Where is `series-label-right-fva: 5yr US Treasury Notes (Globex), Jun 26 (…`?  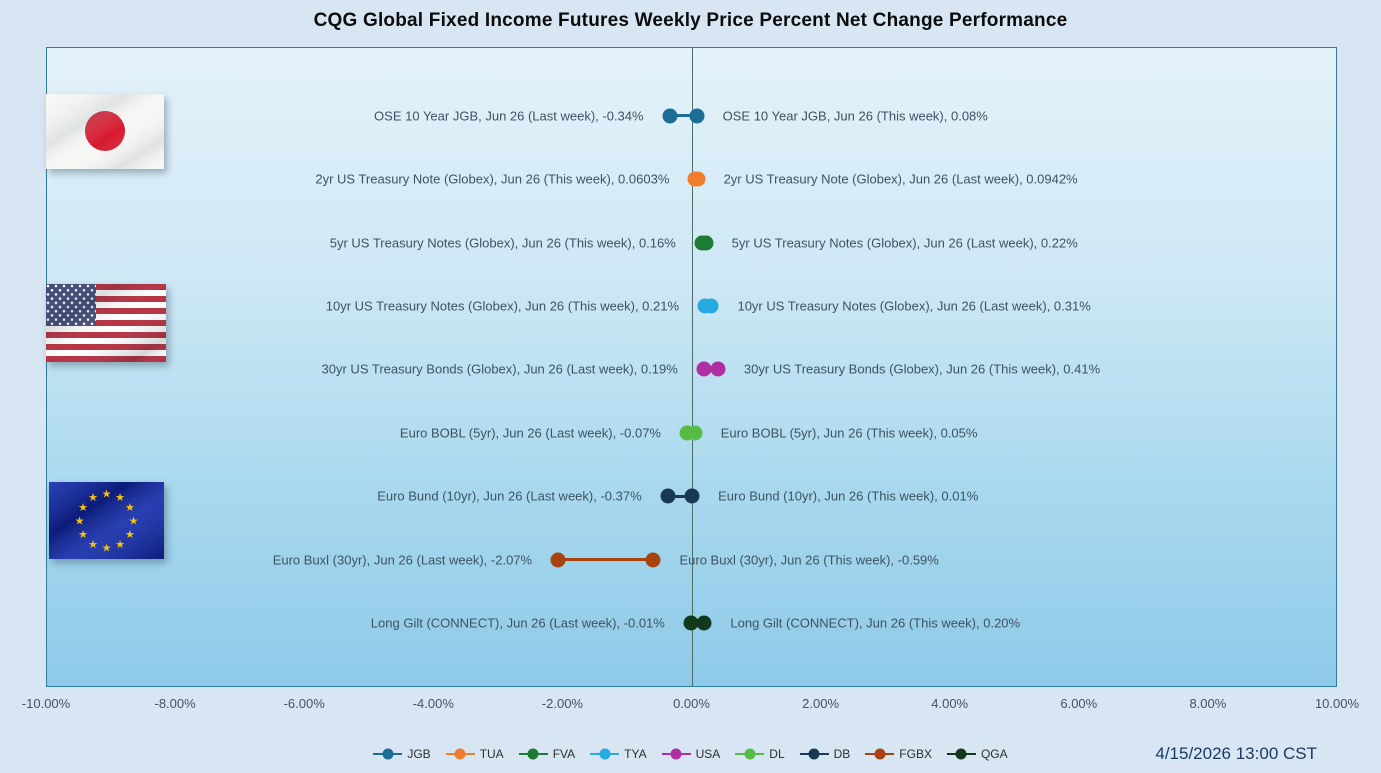 series-label-right-fva: 5yr US Treasury Notes (Globex), Jun 26 (… is located at coordinates (904, 243).